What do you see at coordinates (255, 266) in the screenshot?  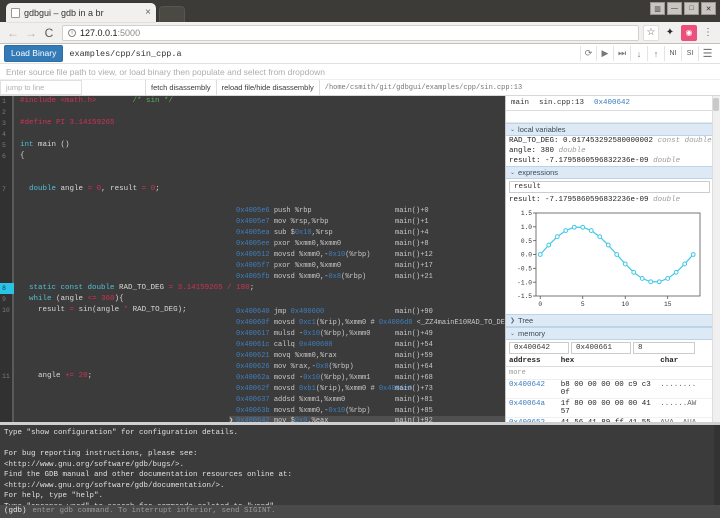 I see `disassembly-address: 0x4005f7` at bounding box center [255, 266].